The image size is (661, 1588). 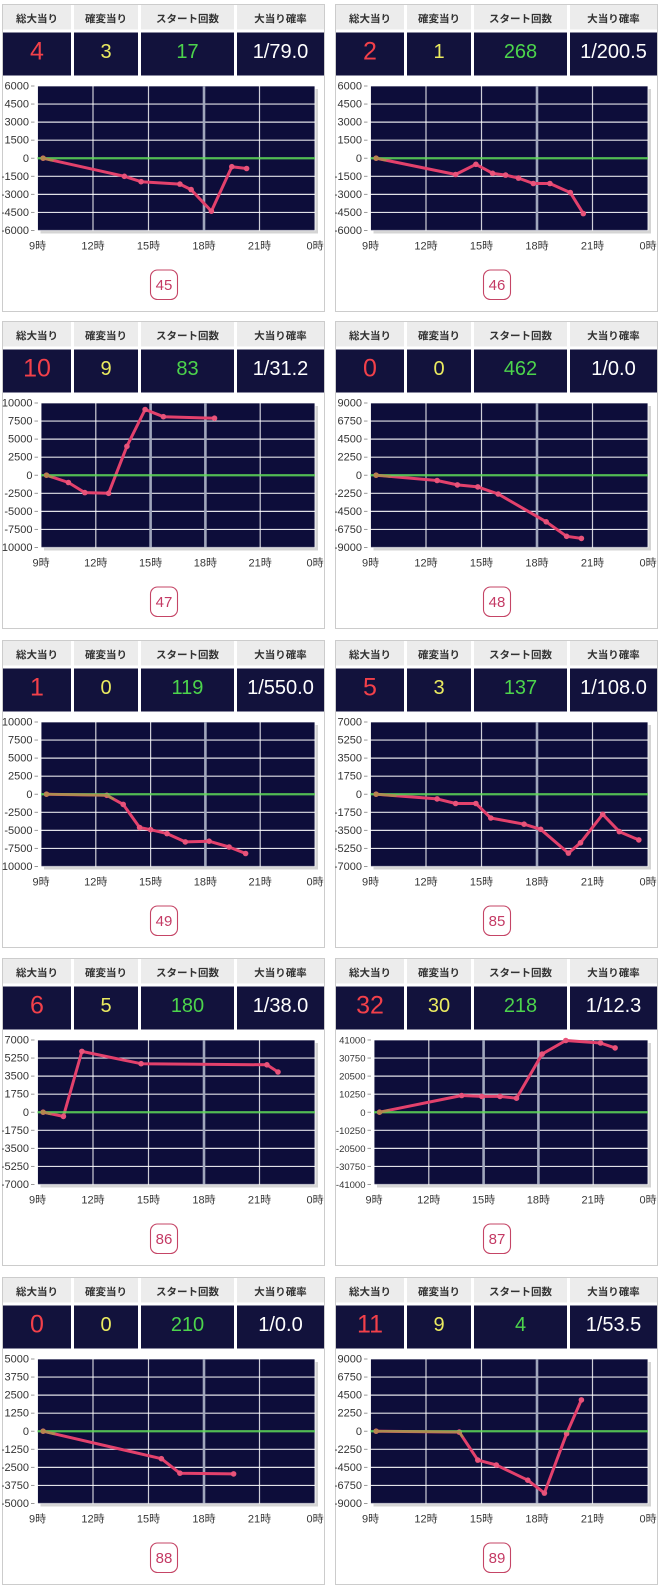 What do you see at coordinates (18, 494) in the screenshot?
I see `svg-text: -2500` at bounding box center [18, 494].